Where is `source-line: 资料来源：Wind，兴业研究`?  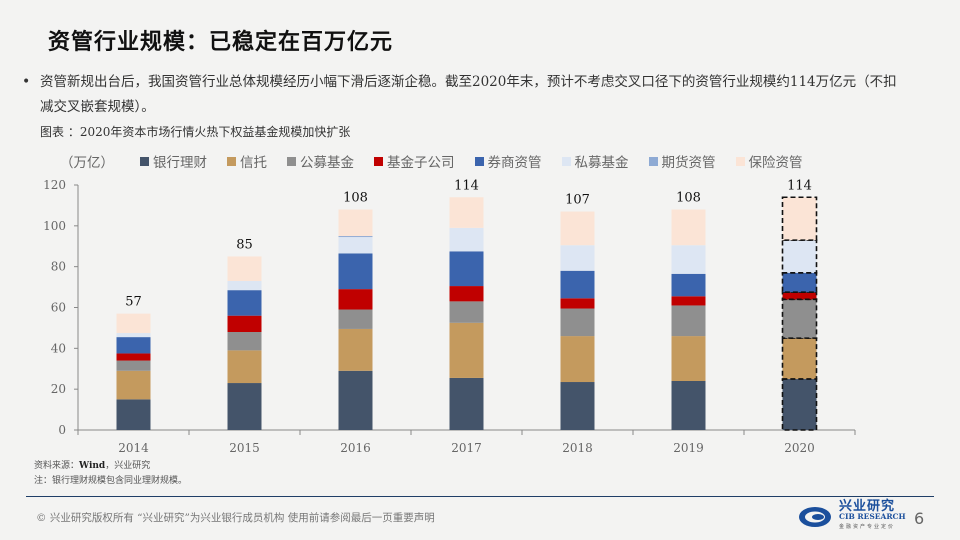 source-line: 资料来源：Wind，兴业研究 is located at coordinates (110, 466).